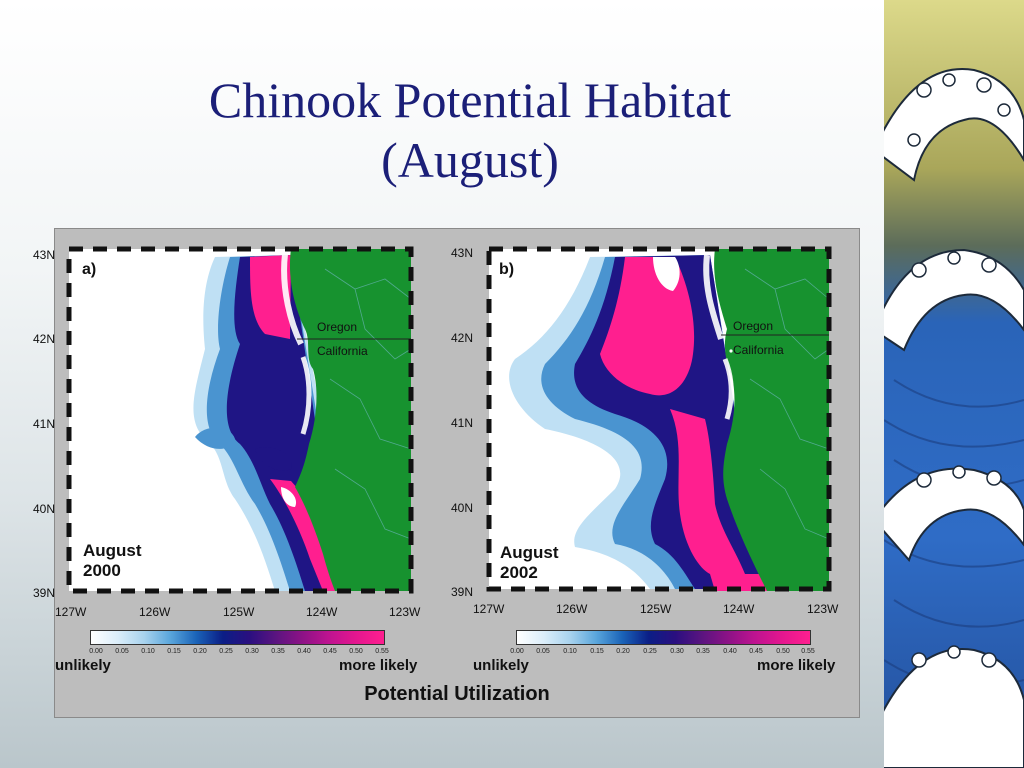 This screenshot has height=768, width=1024. Describe the element at coordinates (122, 651) in the screenshot. I see `cbar-a-tick: 0.05` at that location.